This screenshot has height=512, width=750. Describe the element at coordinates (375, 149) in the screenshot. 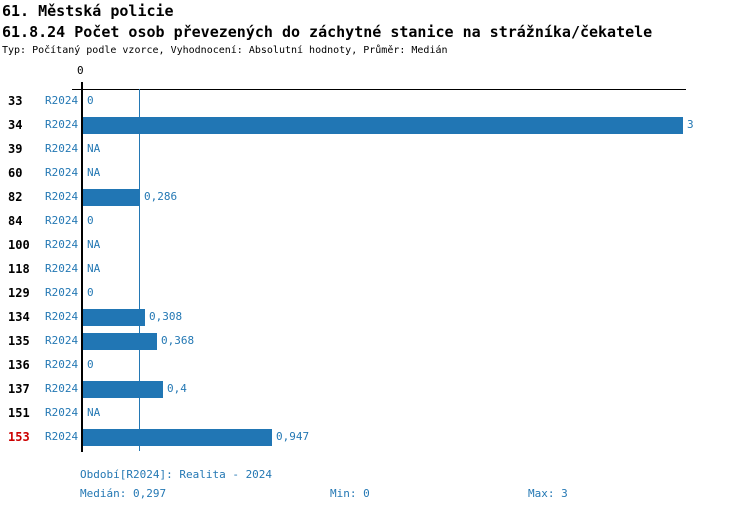

I see `chart-row-39: 39 R2024 NA` at that location.